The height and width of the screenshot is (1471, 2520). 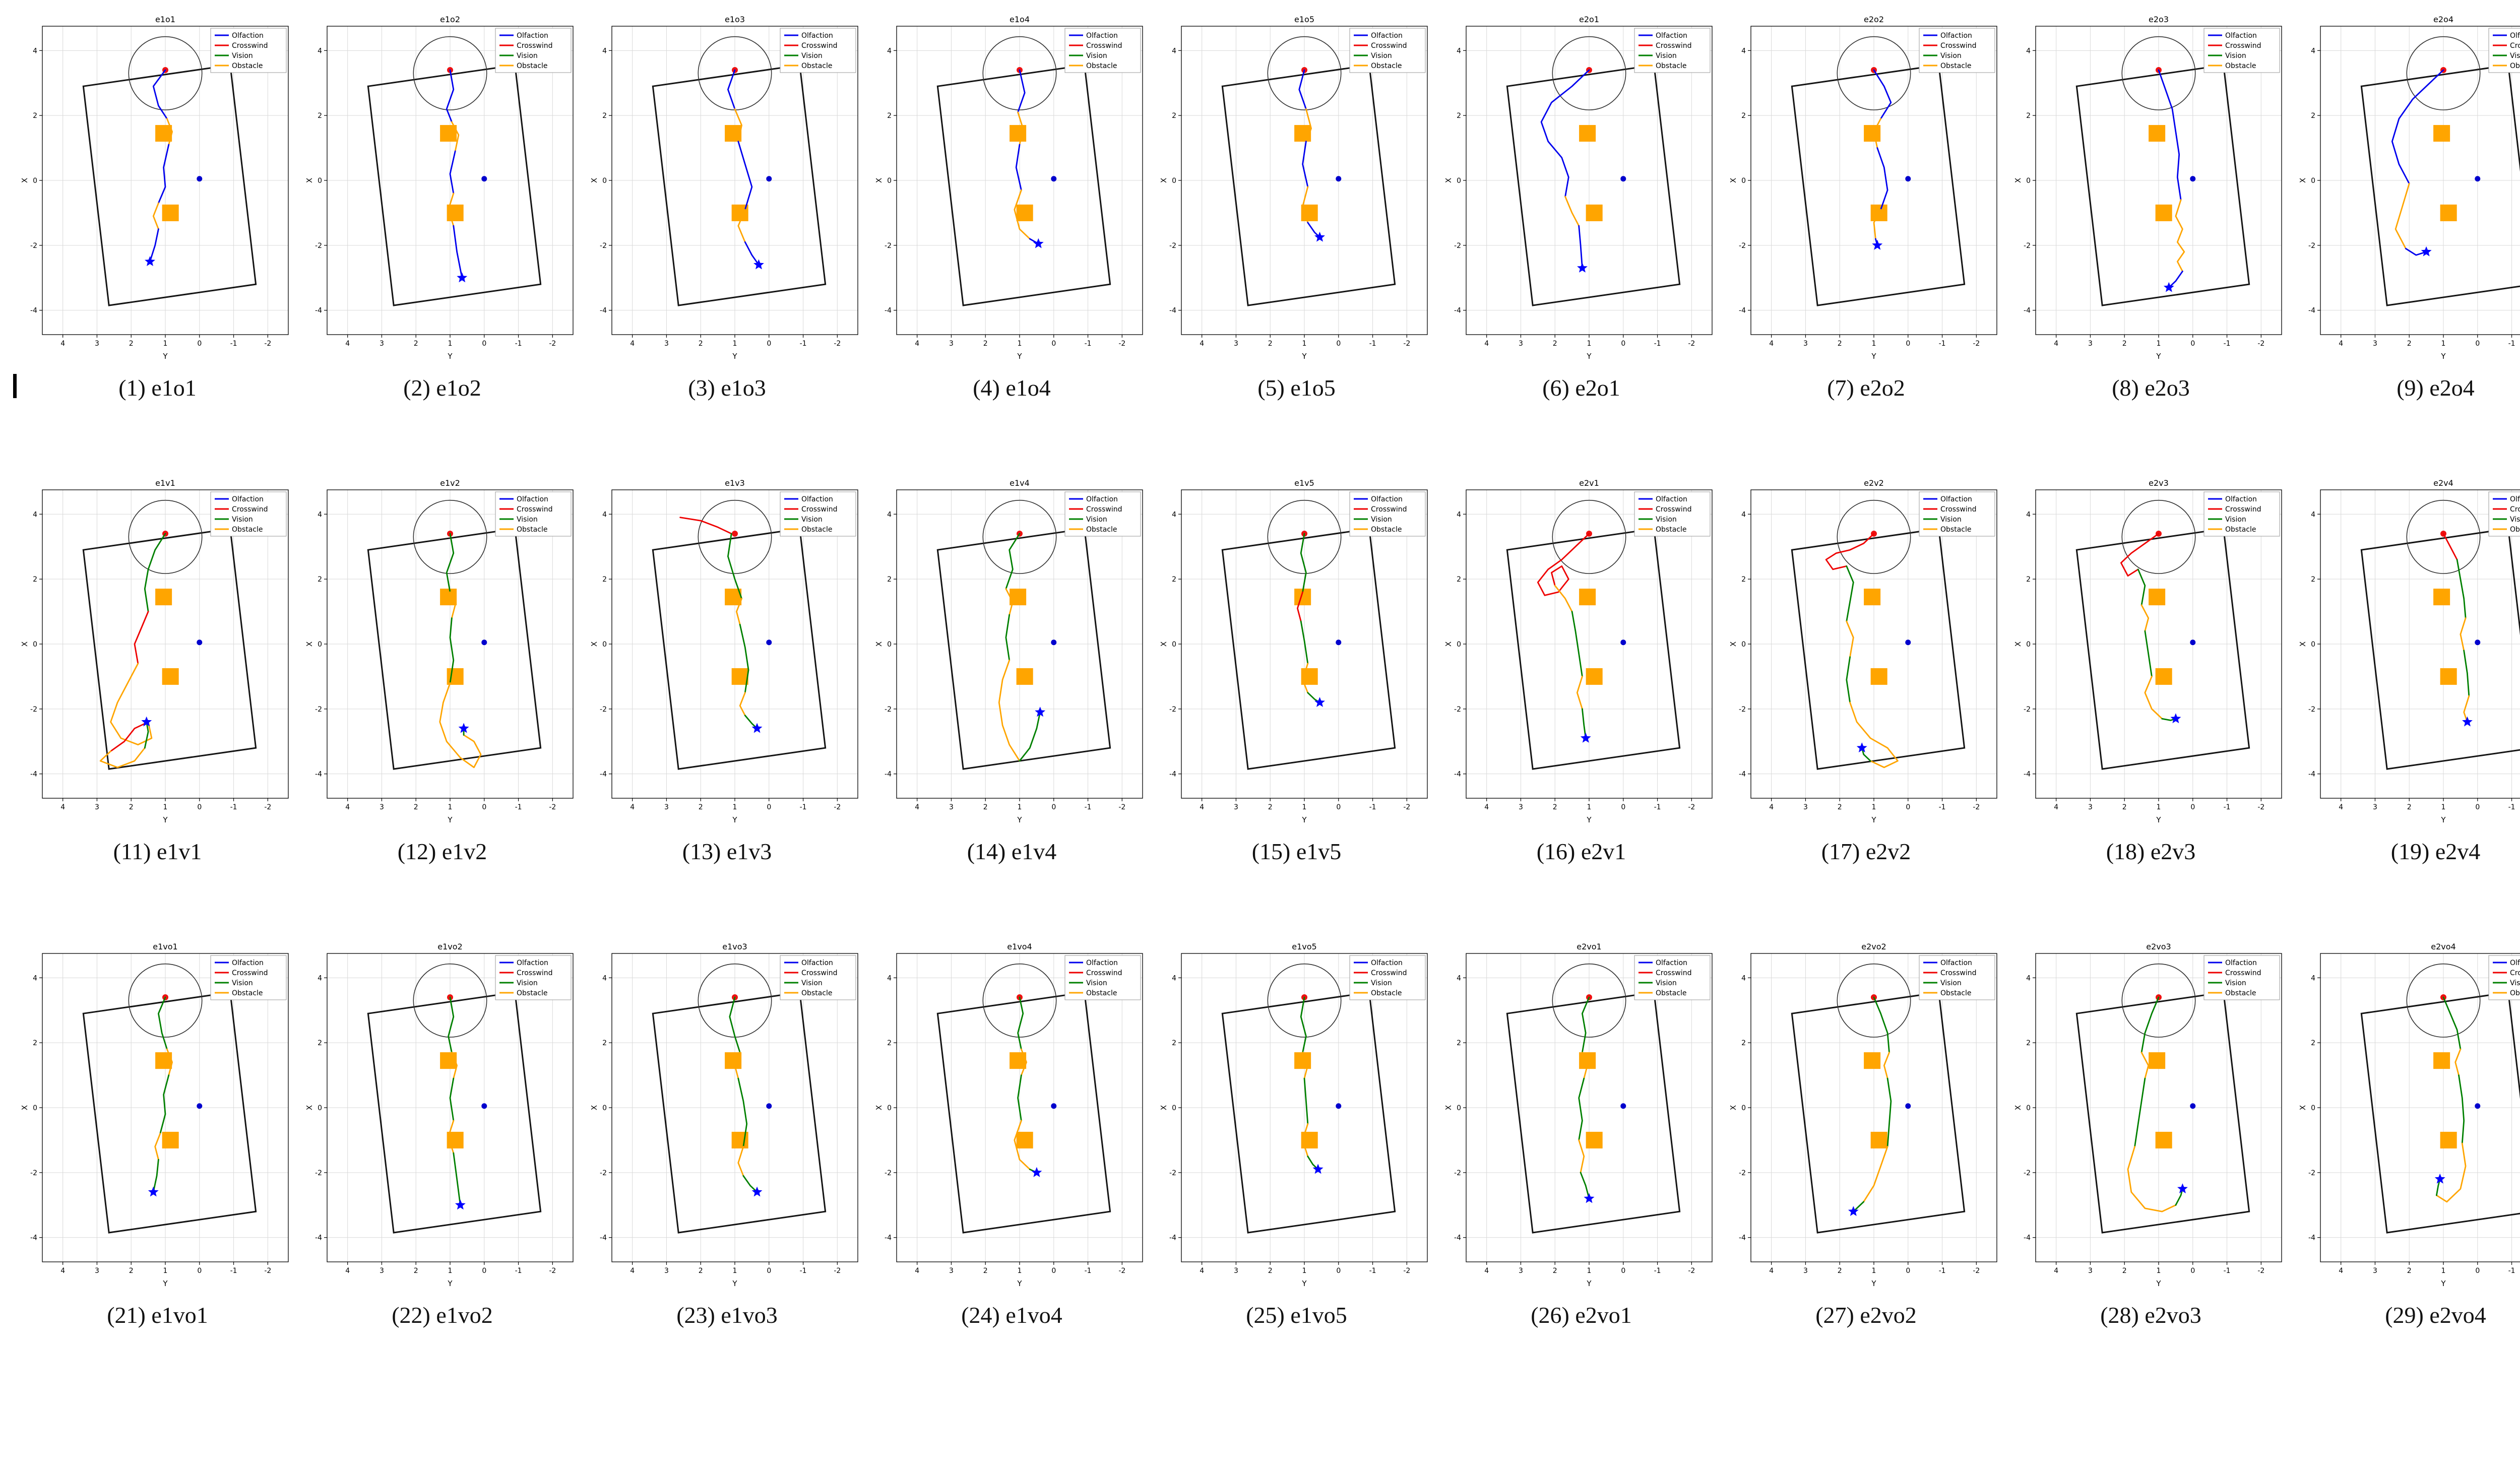 What do you see at coordinates (1313, 230) in the screenshot?
I see `segment-olfaction` at bounding box center [1313, 230].